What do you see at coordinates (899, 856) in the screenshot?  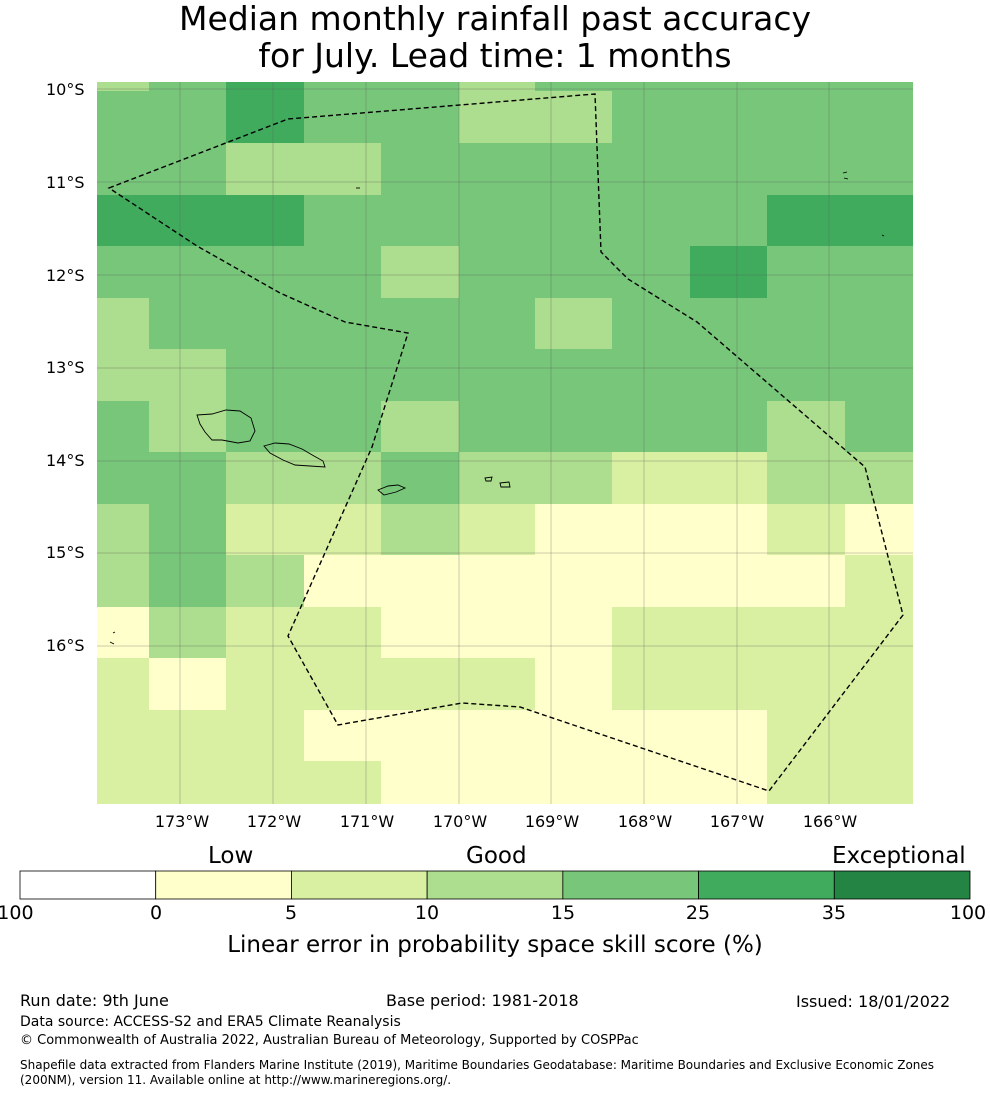 I see `colorbar-category-exceptional: Exceptional` at bounding box center [899, 856].